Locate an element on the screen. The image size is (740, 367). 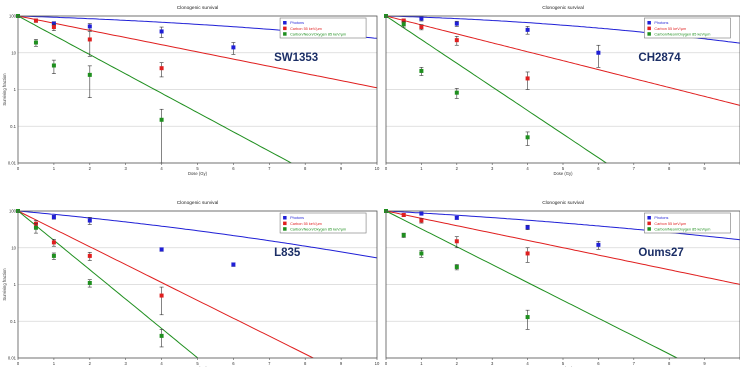
y-tick-label: 100 is located at coordinates (13, 16).